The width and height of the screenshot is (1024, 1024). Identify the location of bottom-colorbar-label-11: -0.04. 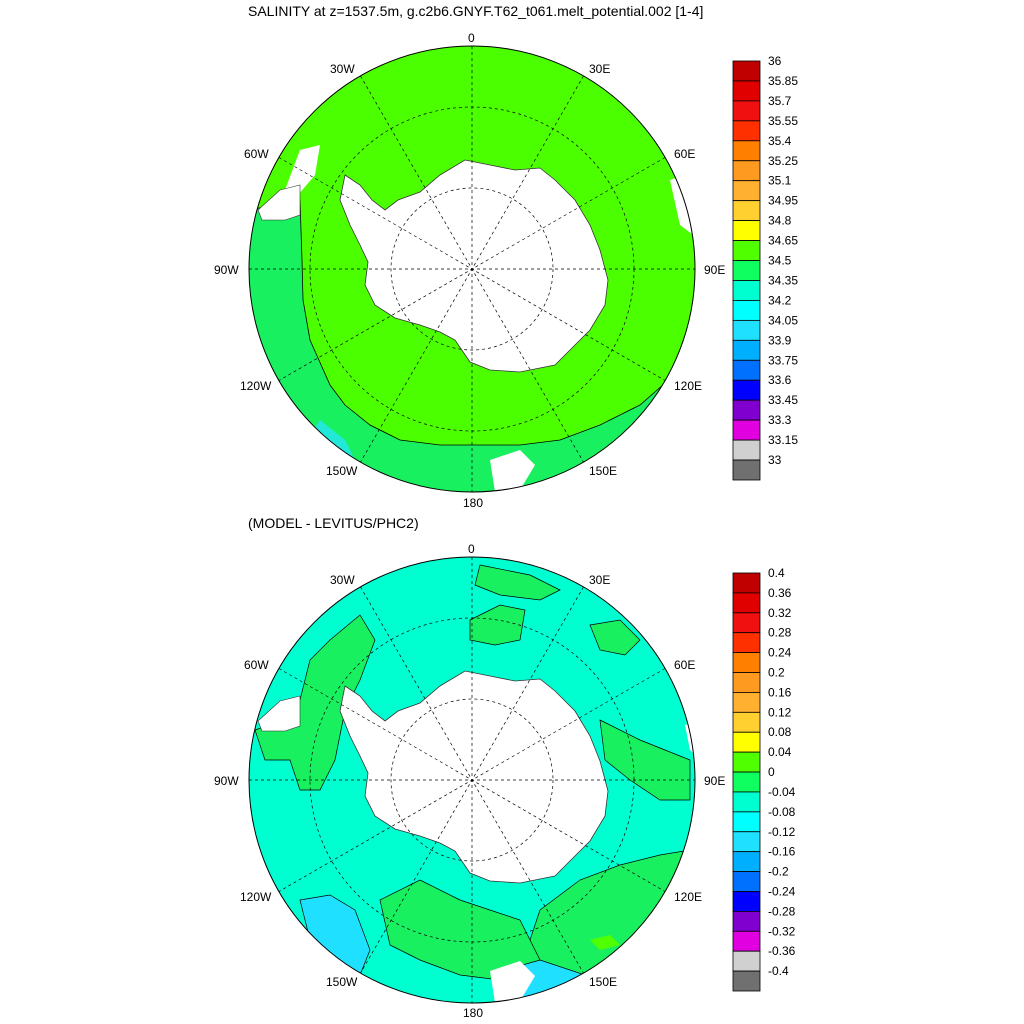
(782, 792).